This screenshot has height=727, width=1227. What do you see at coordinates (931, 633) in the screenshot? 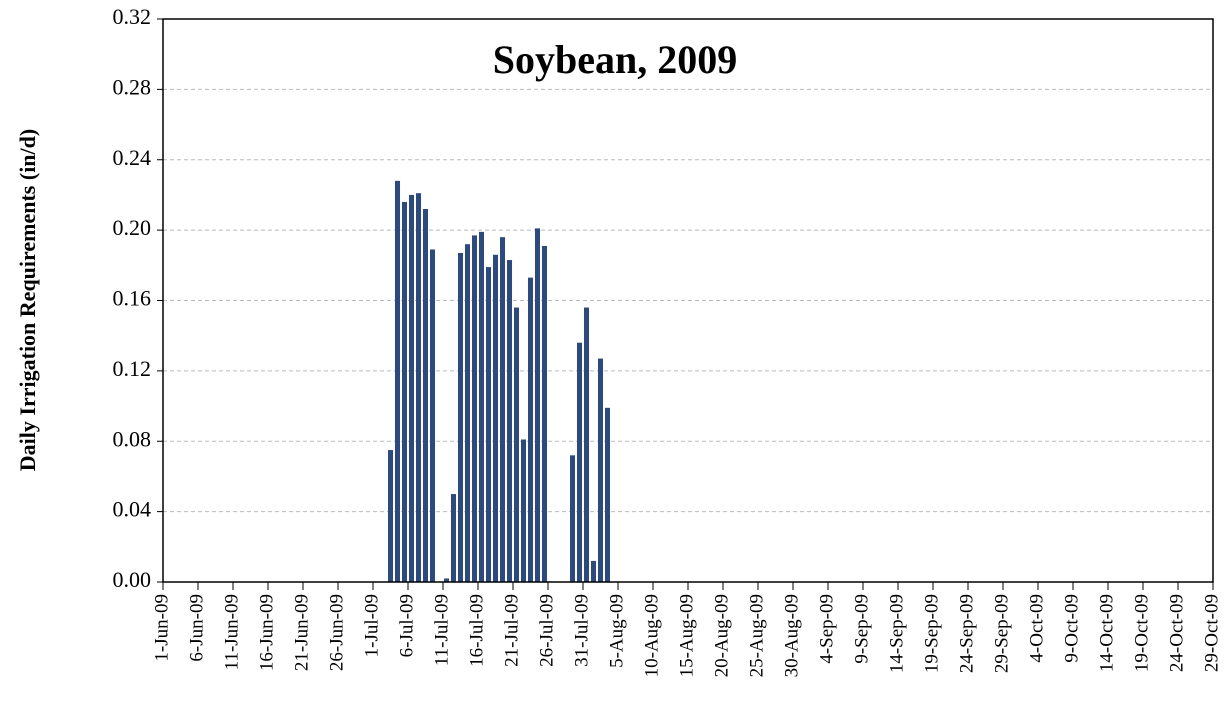
I see `x-tick-label: 19-Sep-09` at bounding box center [931, 633].